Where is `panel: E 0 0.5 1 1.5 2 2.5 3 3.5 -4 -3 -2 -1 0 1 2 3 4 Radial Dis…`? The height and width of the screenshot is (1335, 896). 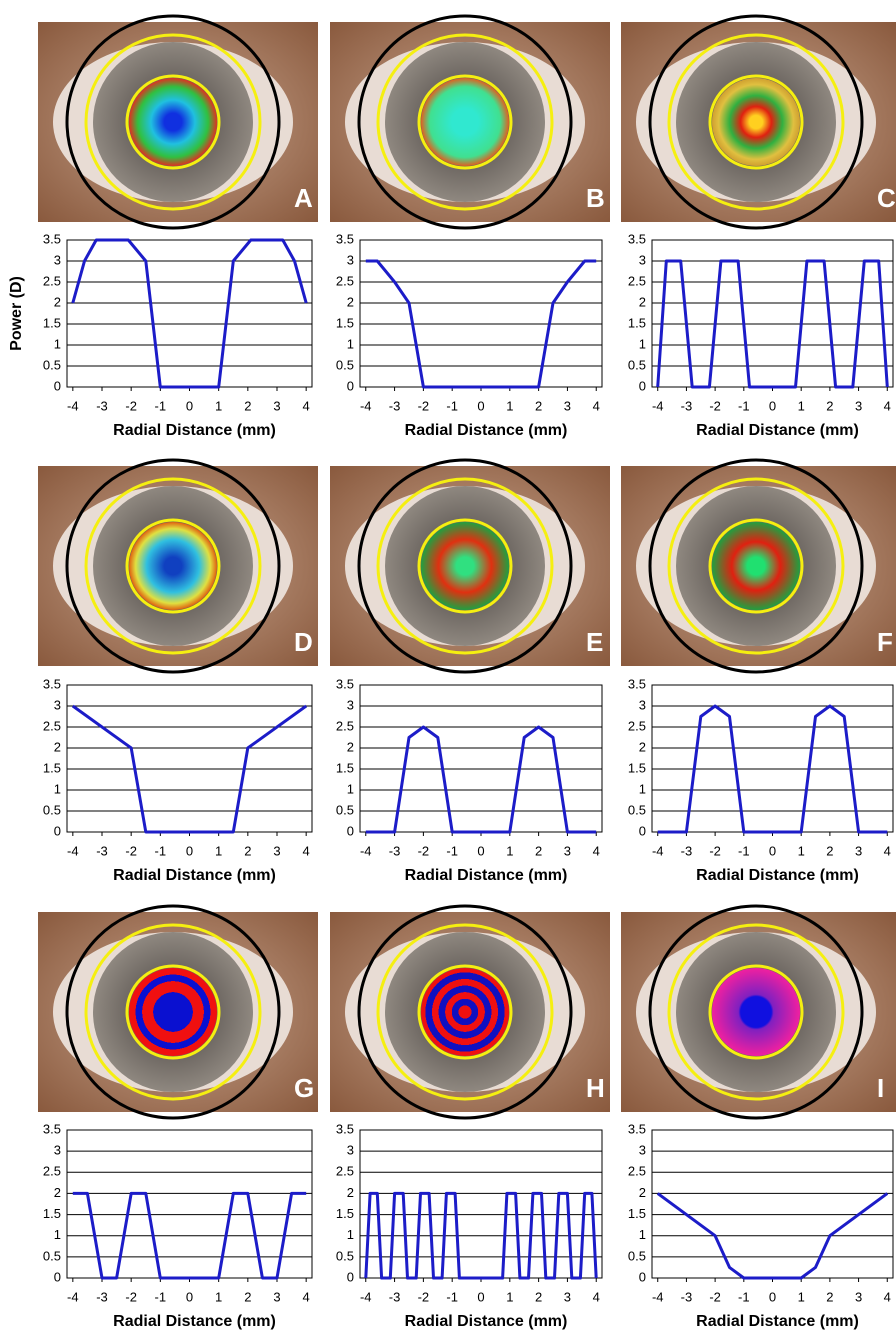
panel: E 0 0.5 1 1.5 2 2.5 3 3.5 -4 -3 -2 -1 0 1 2 3 4 Radial Dis… is located at coordinates (470, 671).